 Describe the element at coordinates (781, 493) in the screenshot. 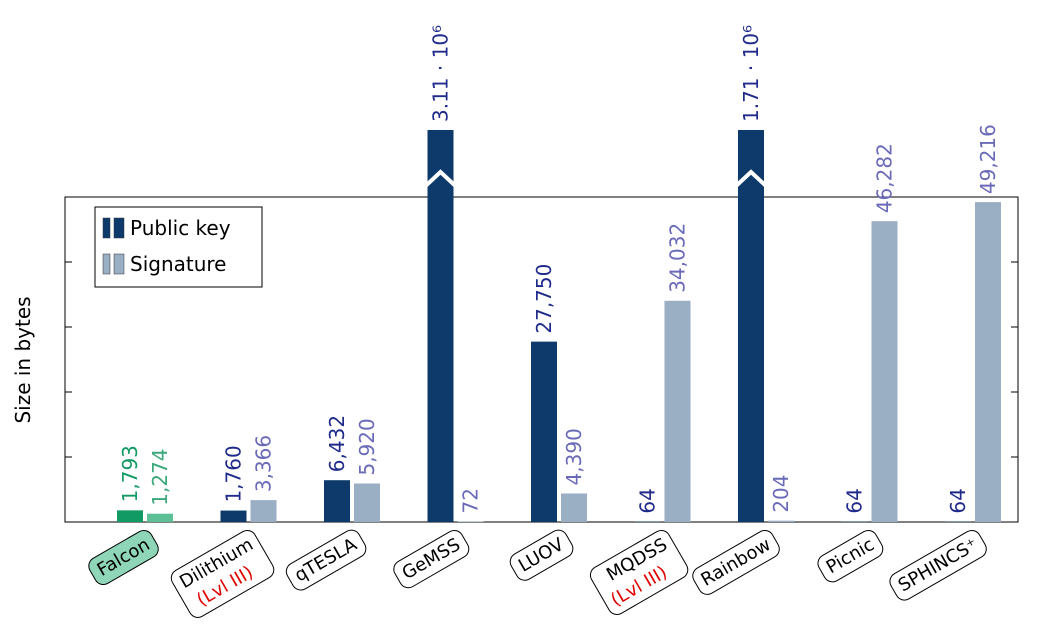

I see `data-label: 204` at that location.